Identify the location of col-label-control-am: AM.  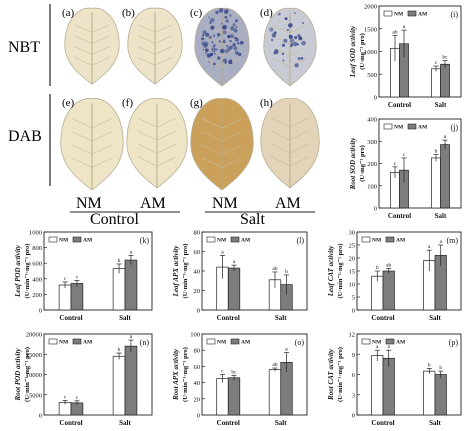
(153, 203).